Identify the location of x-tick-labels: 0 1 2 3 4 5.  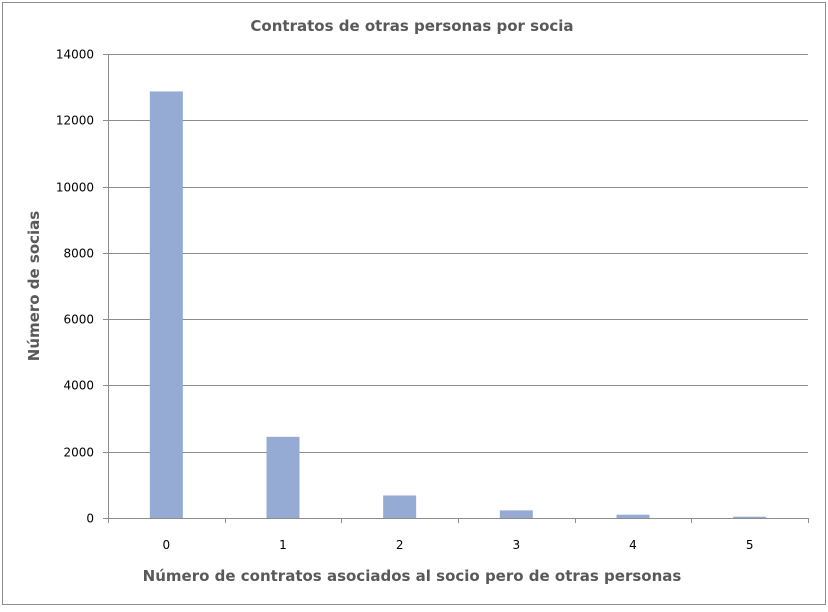
(458, 545).